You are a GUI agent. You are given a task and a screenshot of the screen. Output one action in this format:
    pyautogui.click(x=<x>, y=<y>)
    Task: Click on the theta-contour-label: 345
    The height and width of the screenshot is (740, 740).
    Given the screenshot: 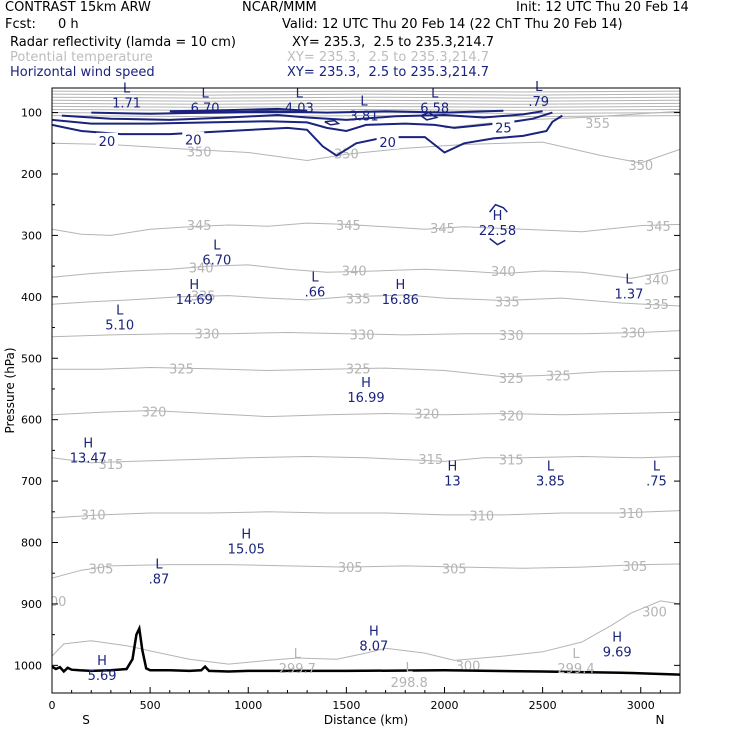 What is the action you would take?
    pyautogui.click(x=199, y=226)
    